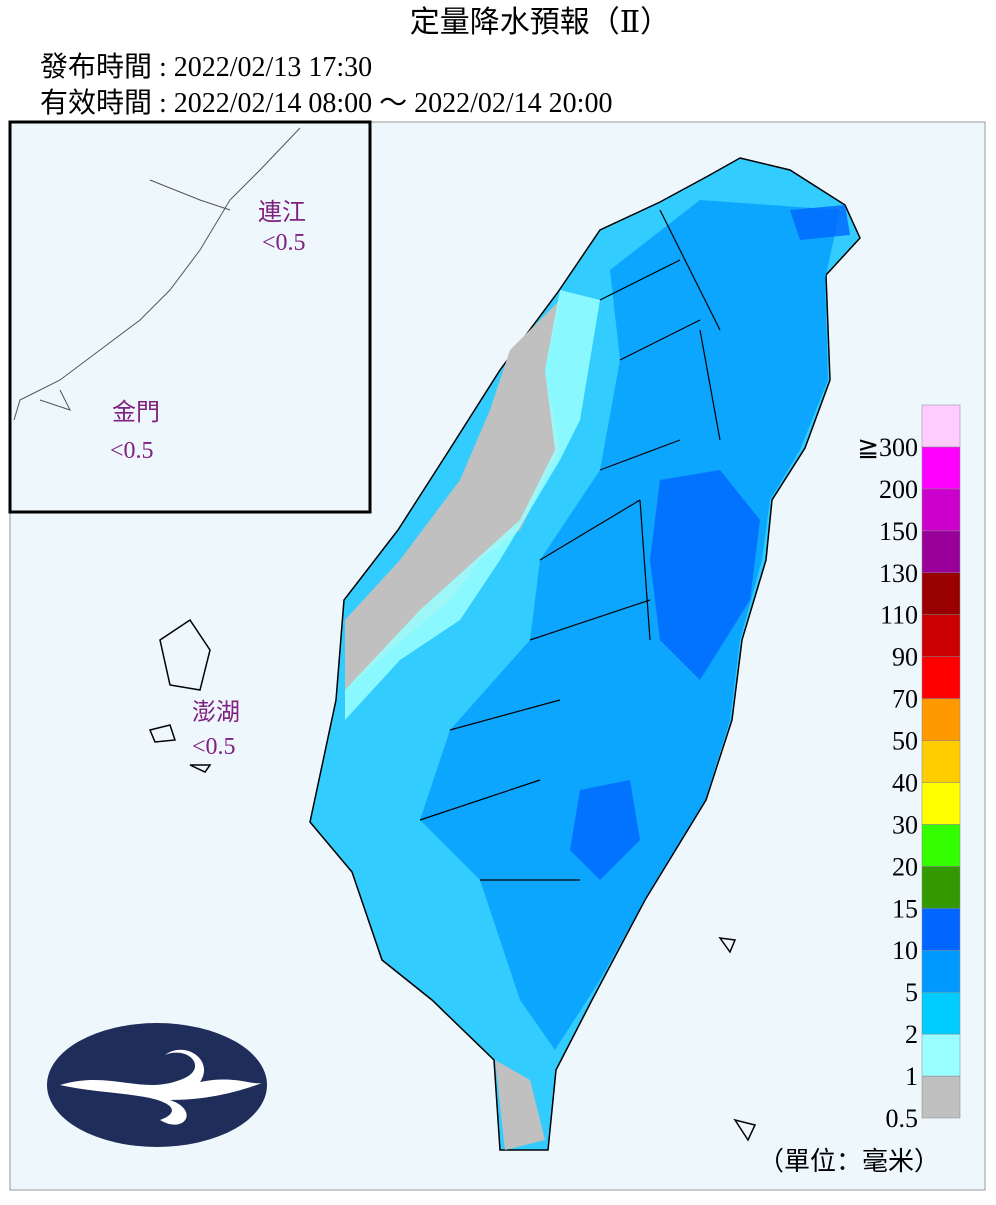 This screenshot has width=996, height=1205. Describe the element at coordinates (905, 866) in the screenshot. I see `legend-label: 20` at that location.